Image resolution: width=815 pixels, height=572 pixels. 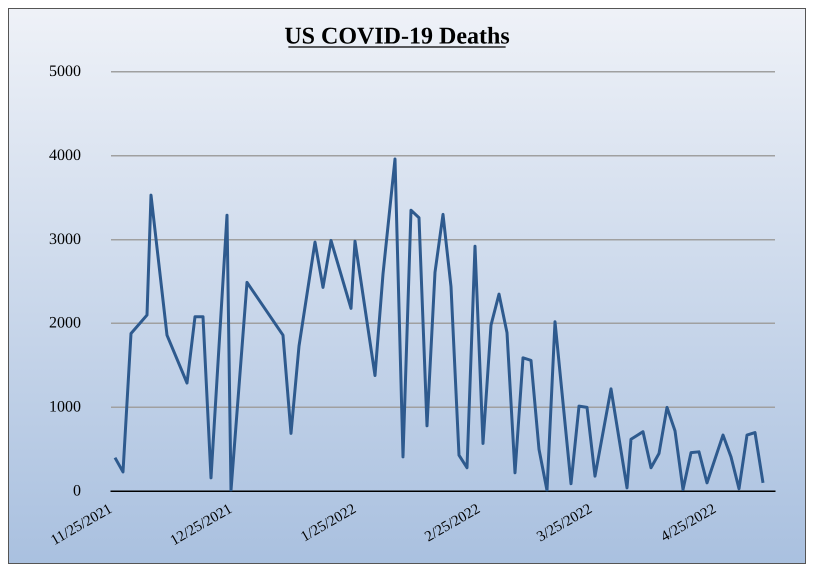 I want to click on y-tick-label: 3000, so click(x=65, y=239).